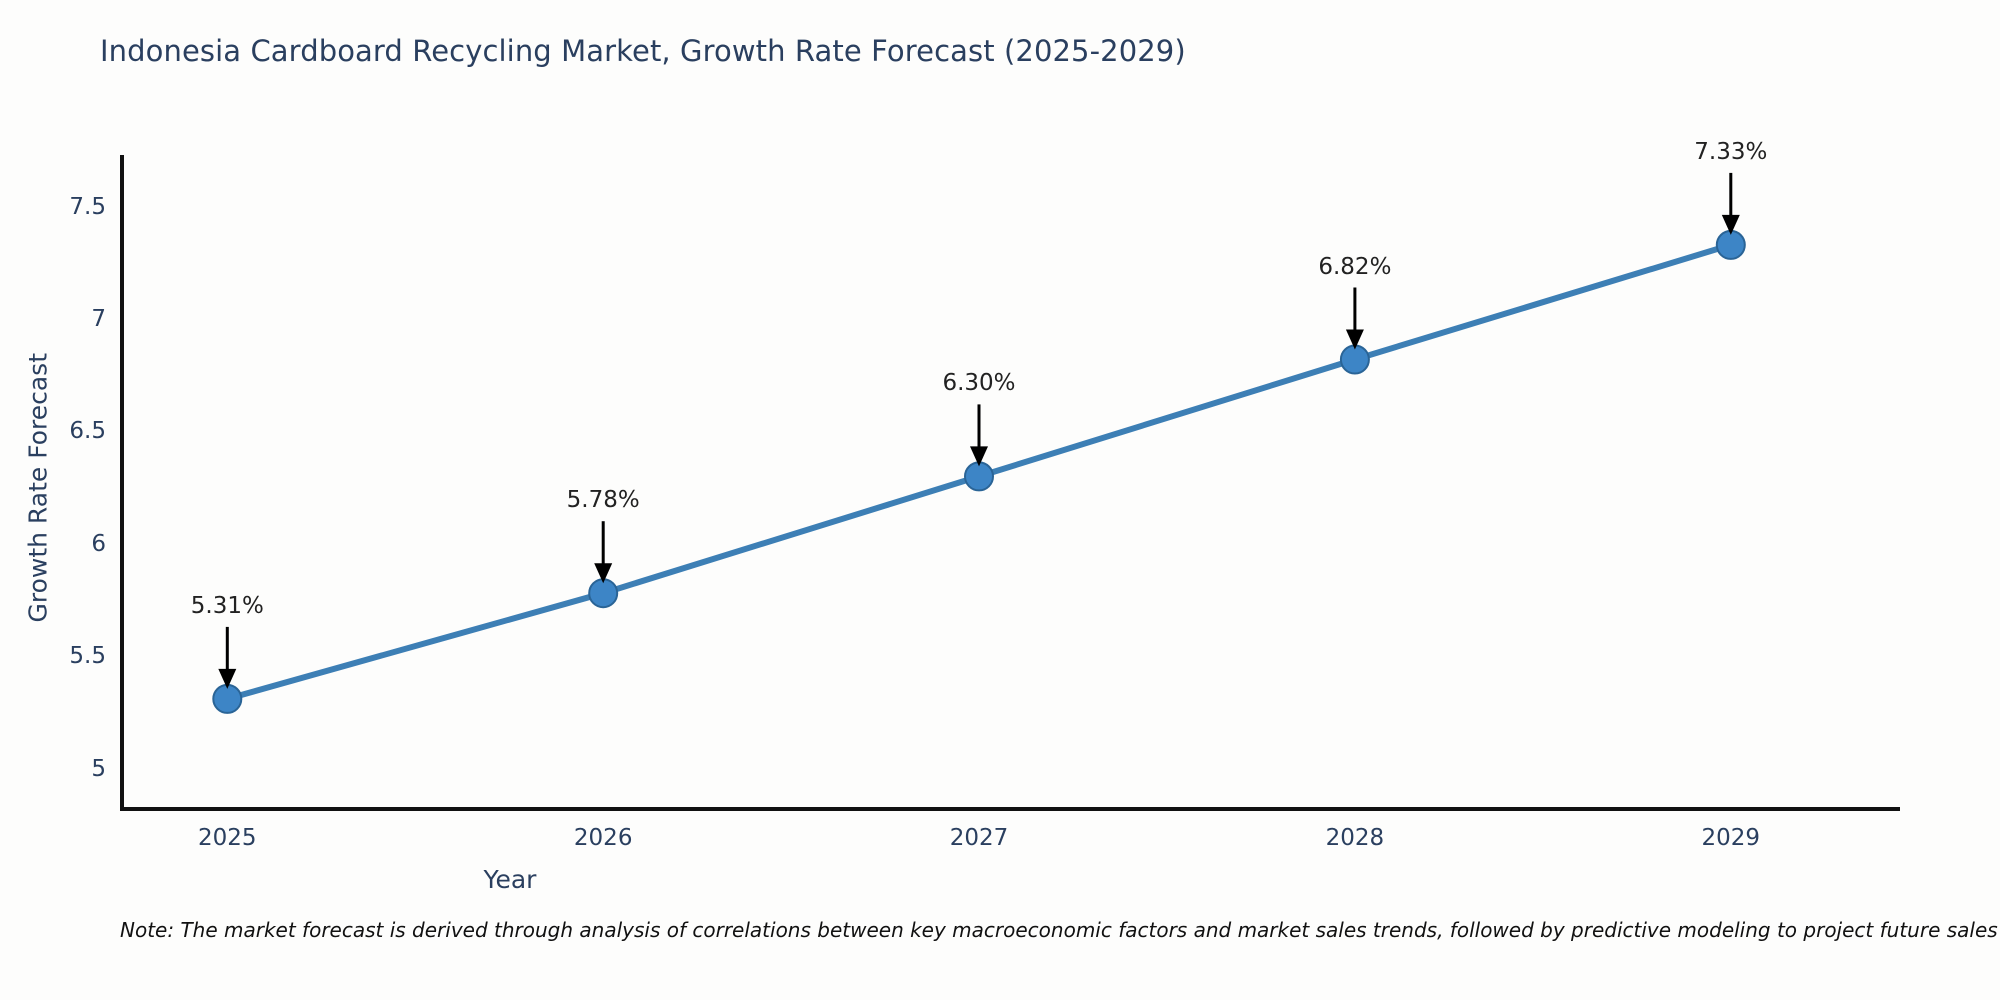 This screenshot has width=2000, height=1000. What do you see at coordinates (979, 383) in the screenshot?
I see `data-point-label: 6.30%` at bounding box center [979, 383].